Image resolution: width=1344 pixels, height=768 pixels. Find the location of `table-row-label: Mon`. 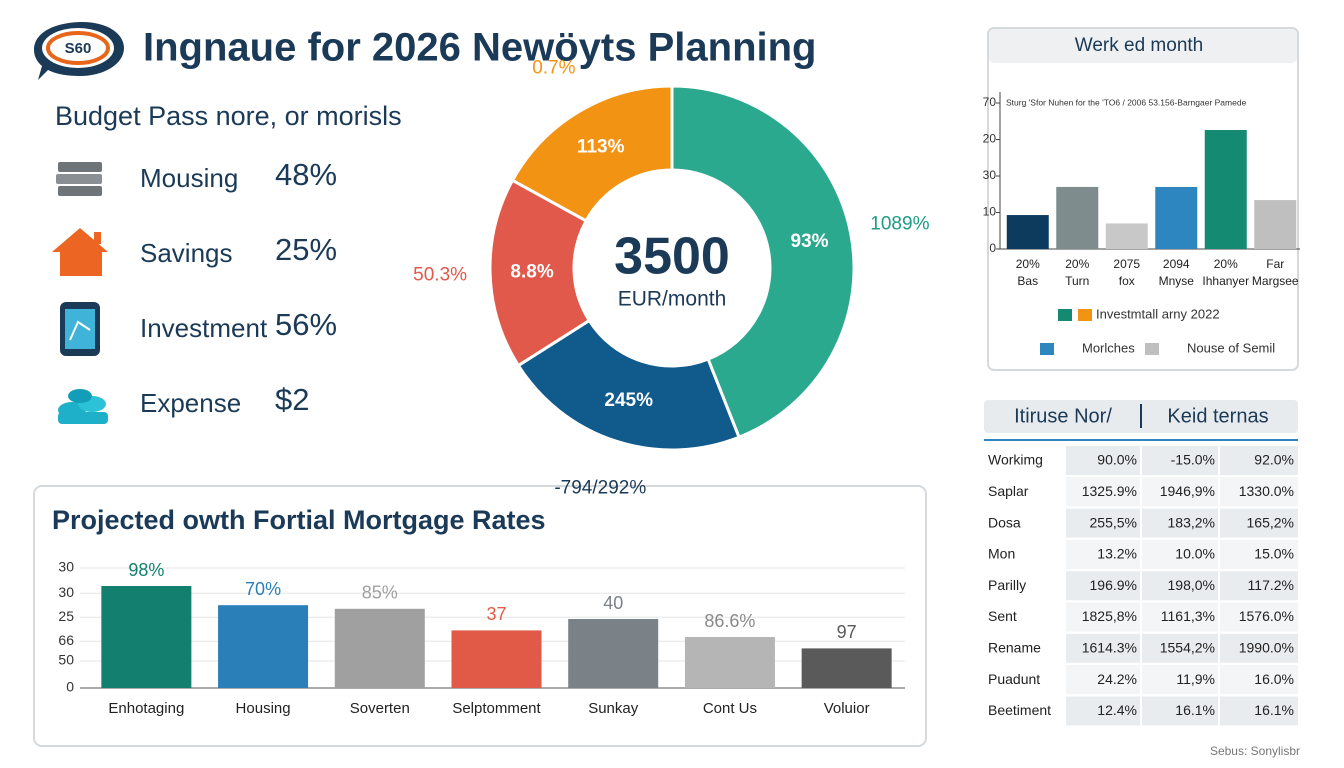

table-row-label: Mon is located at coordinates (1001, 554).